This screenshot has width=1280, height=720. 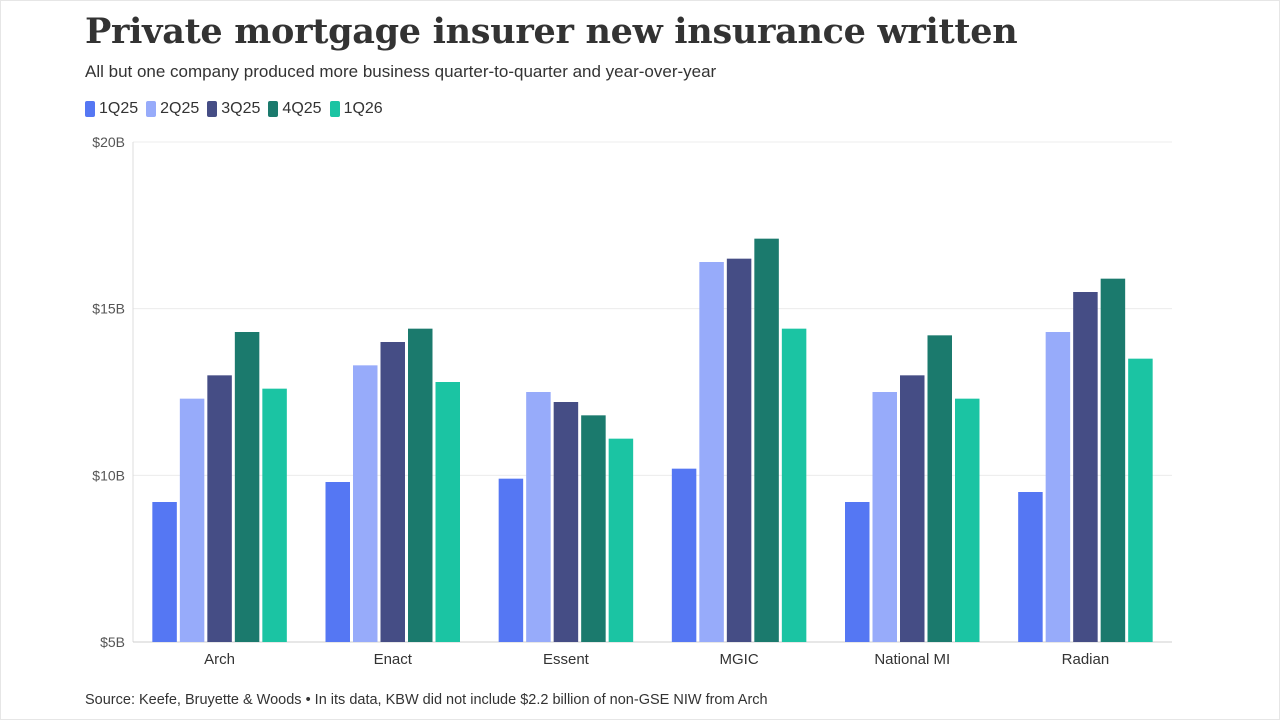 I want to click on legend-item: 1Q25, so click(x=111, y=109).